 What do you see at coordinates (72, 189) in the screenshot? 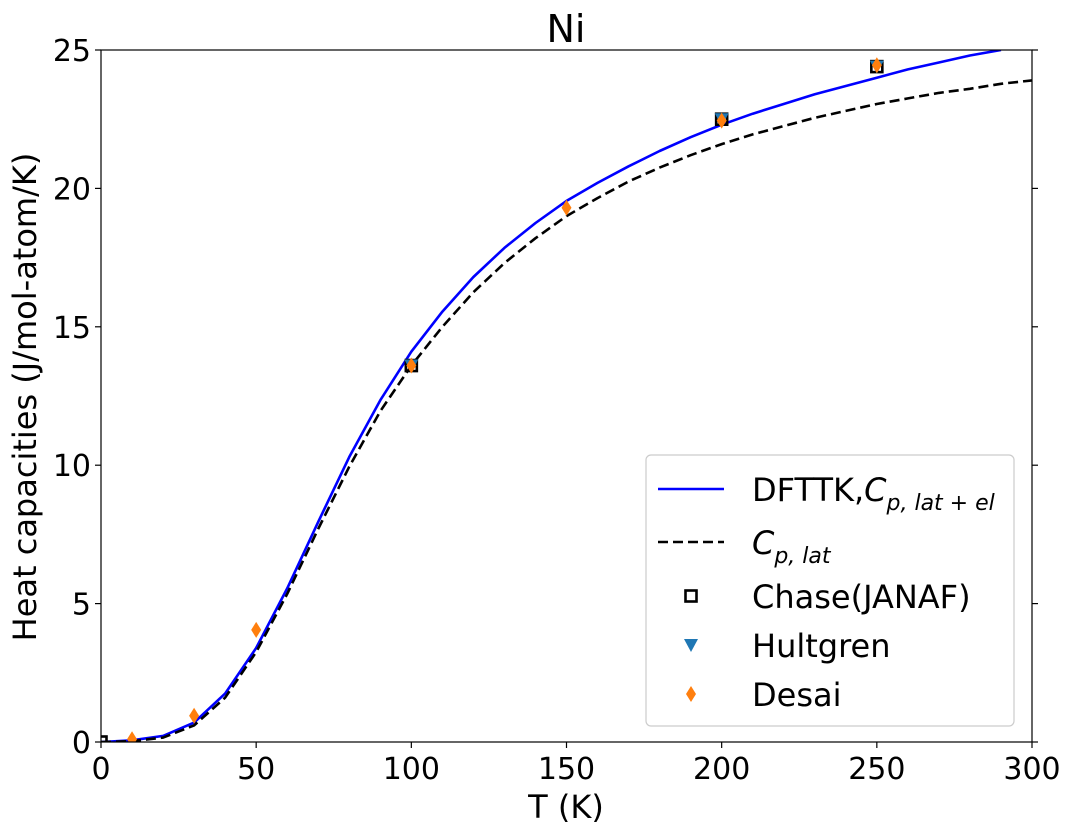
I see `y-tick-label: 20` at bounding box center [72, 189].